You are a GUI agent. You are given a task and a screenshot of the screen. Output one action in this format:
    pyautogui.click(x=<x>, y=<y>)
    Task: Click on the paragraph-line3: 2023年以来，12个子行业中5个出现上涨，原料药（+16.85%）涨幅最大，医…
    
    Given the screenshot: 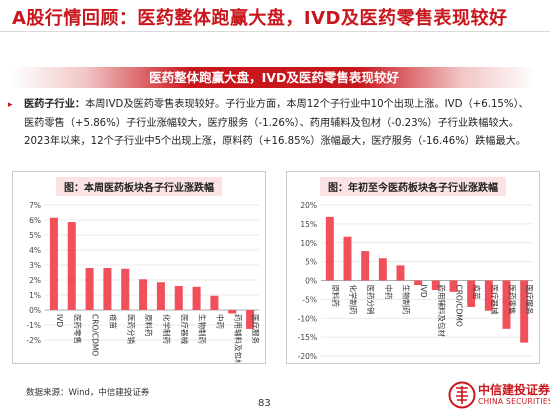 What is the action you would take?
    pyautogui.click(x=275, y=141)
    